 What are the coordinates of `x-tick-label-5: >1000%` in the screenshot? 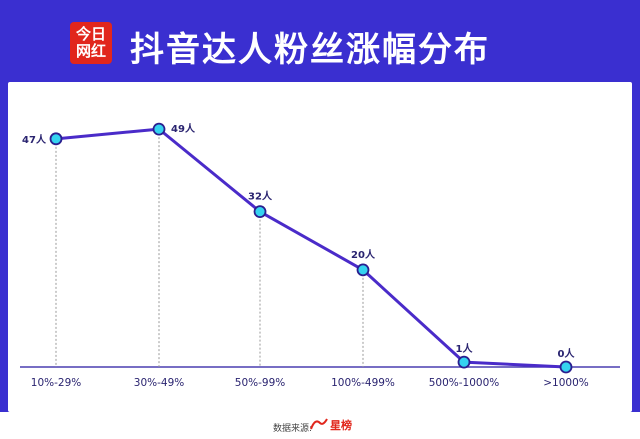 It's located at (566, 383).